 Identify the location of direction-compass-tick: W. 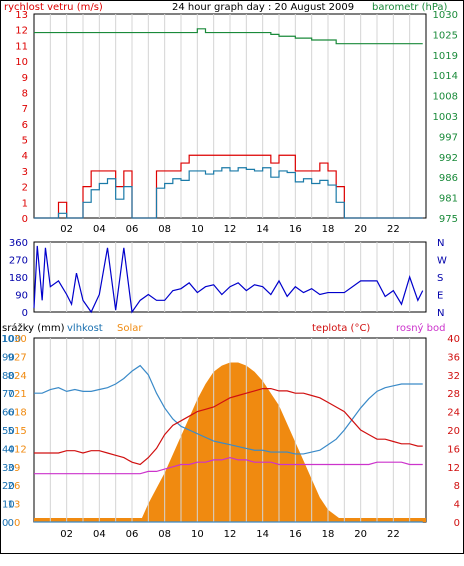
(442, 261).